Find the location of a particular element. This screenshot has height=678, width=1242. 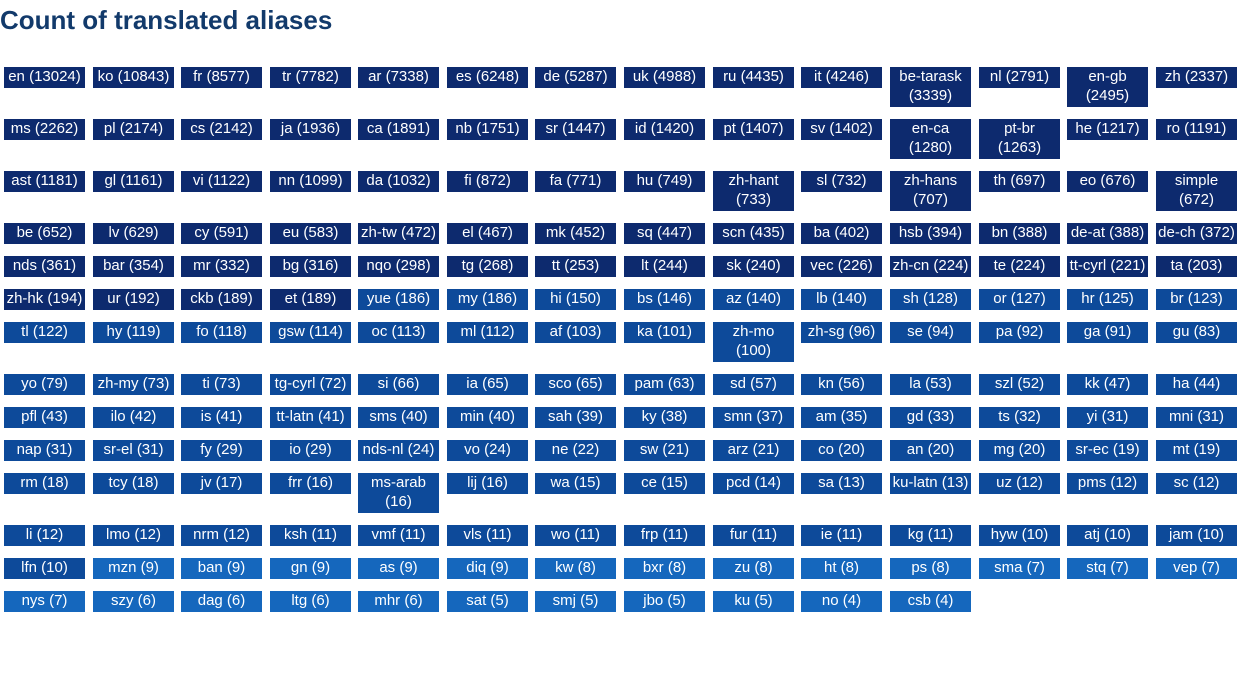

alias-count-cell: csb (4) is located at coordinates (930, 601).